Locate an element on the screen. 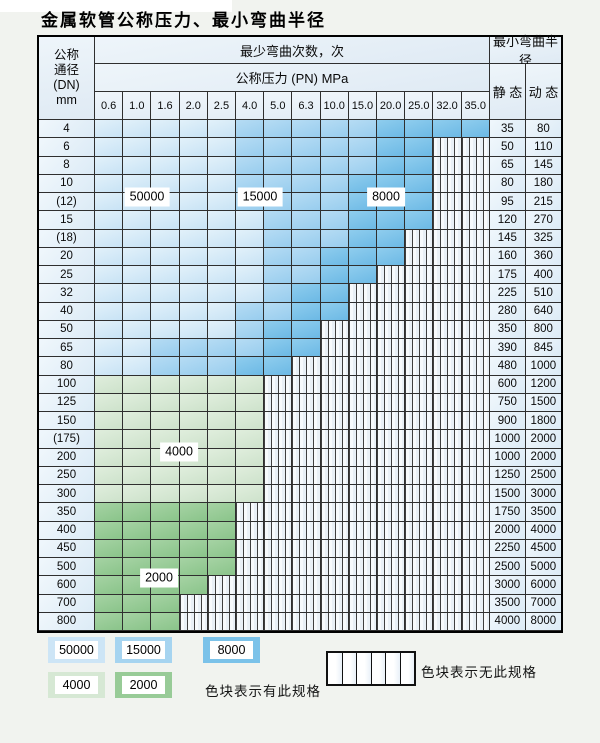 The height and width of the screenshot is (743, 600). table-row-dn-8: 8 65 145 is located at coordinates (300, 165).